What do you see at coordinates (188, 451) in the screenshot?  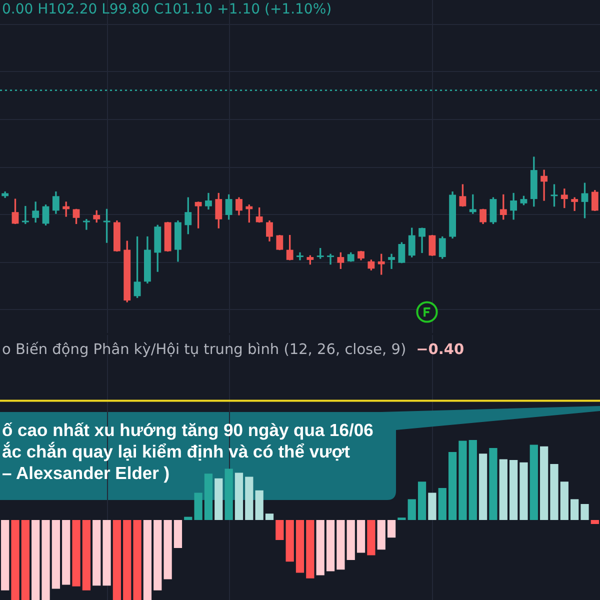 I see `annotation: ố cao nhất xu hướng tăng 90 ngày qua 16/06 ắc chắn quay lại kiểm định và có thể vượt – Alexsander Elder )` at bounding box center [188, 451].